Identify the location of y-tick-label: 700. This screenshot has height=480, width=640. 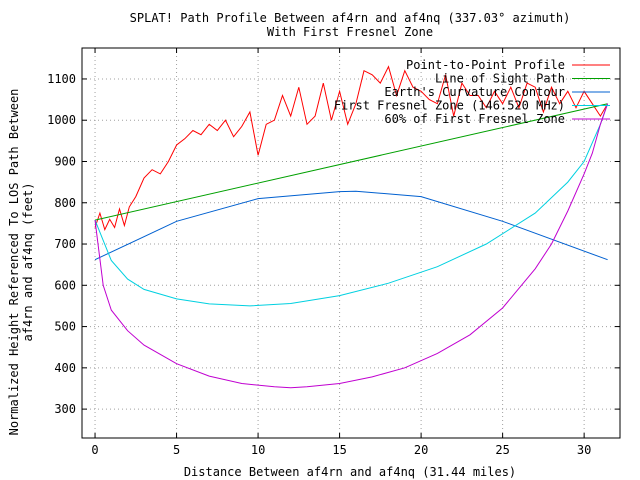
(65, 244).